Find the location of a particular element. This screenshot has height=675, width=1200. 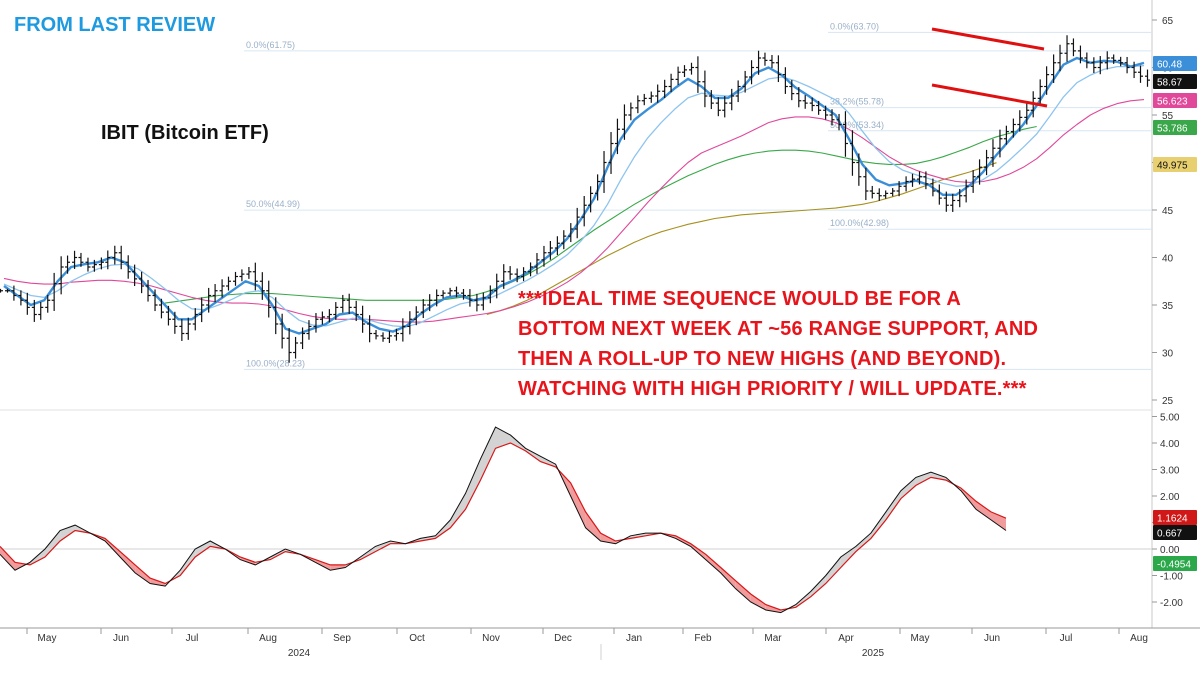

price-y-tick-label: 40 is located at coordinates (1168, 259).